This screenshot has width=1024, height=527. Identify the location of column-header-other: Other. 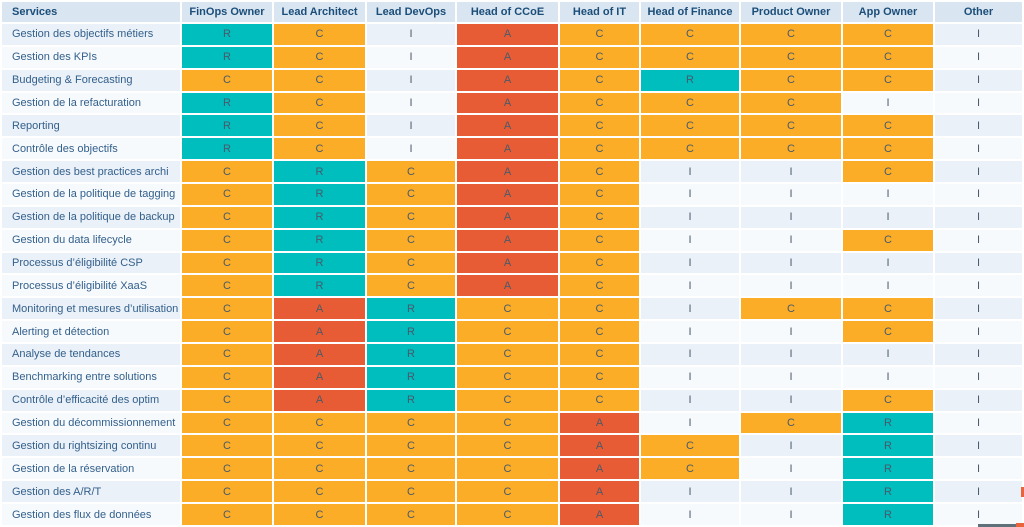
(978, 12).